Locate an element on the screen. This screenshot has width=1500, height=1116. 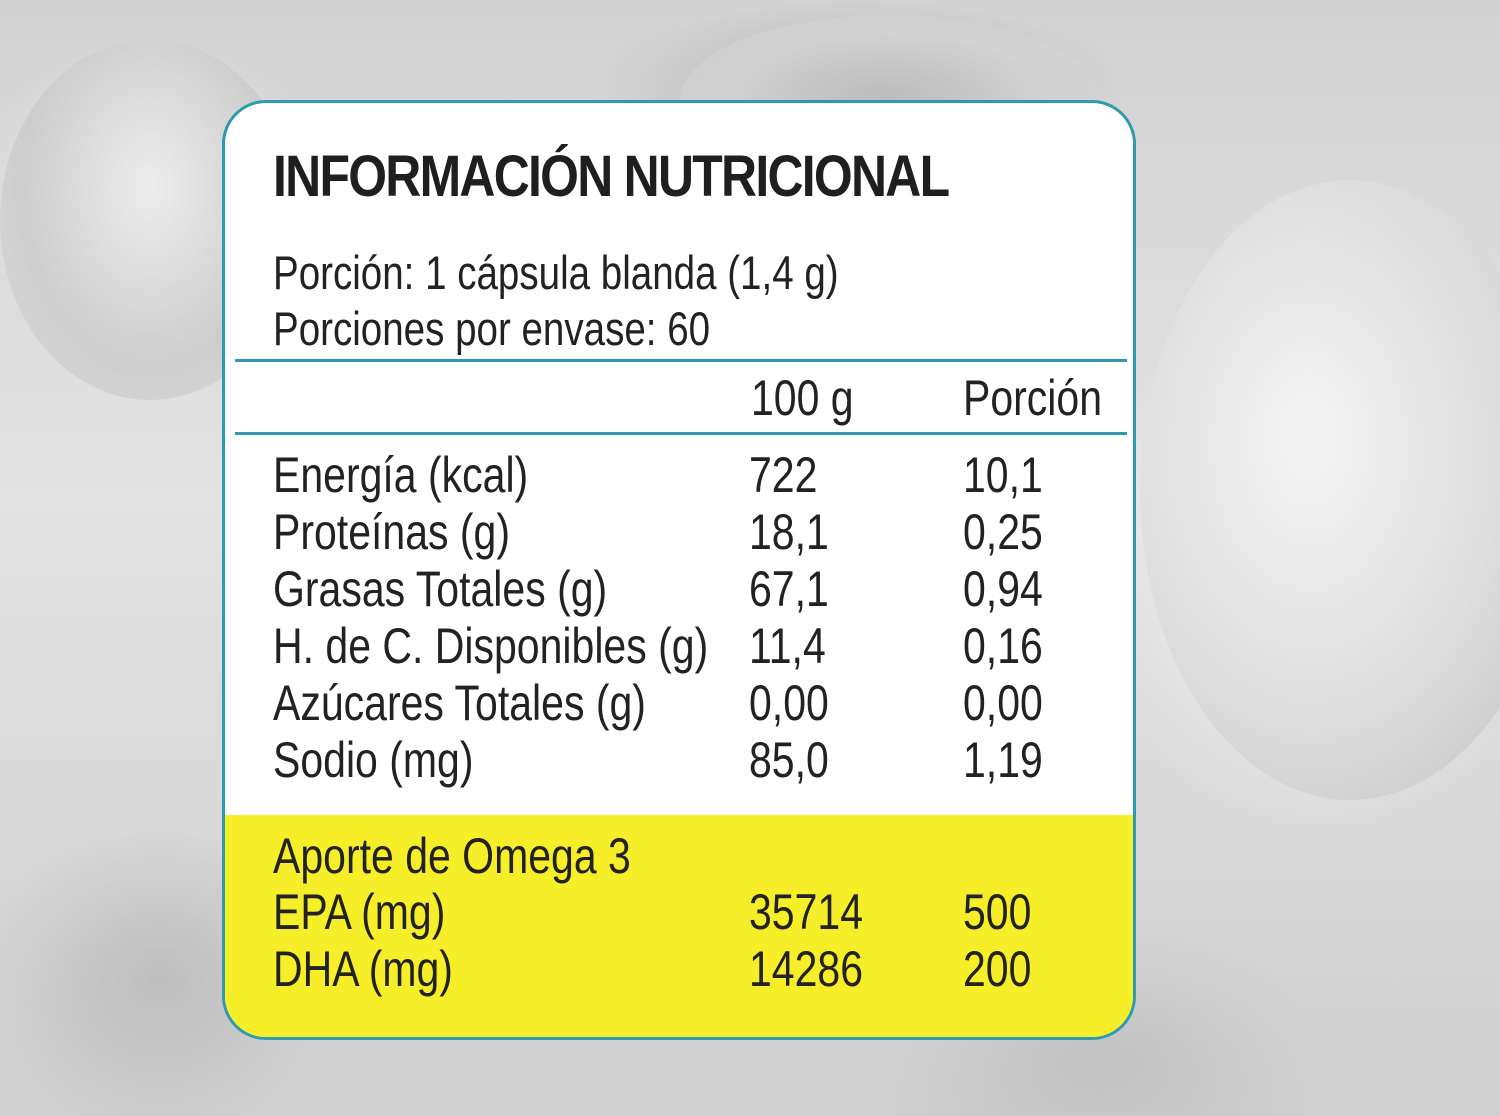
divider-header is located at coordinates (681, 433).